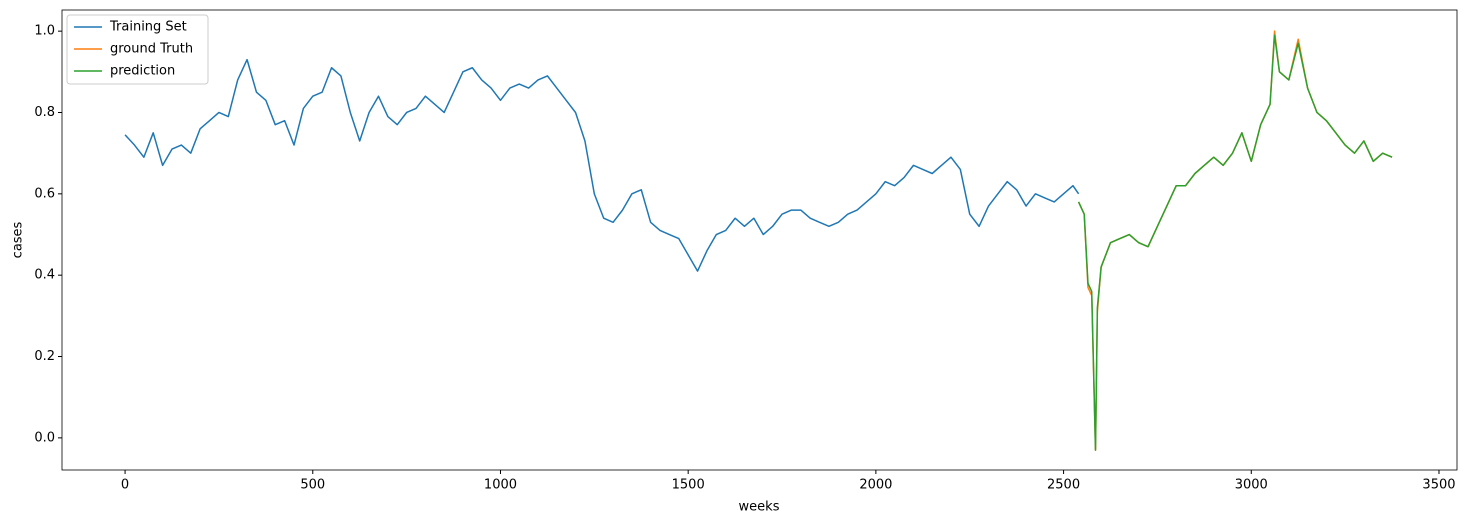  What do you see at coordinates (44, 275) in the screenshot?
I see `y-tick-label: 0.4` at bounding box center [44, 275].